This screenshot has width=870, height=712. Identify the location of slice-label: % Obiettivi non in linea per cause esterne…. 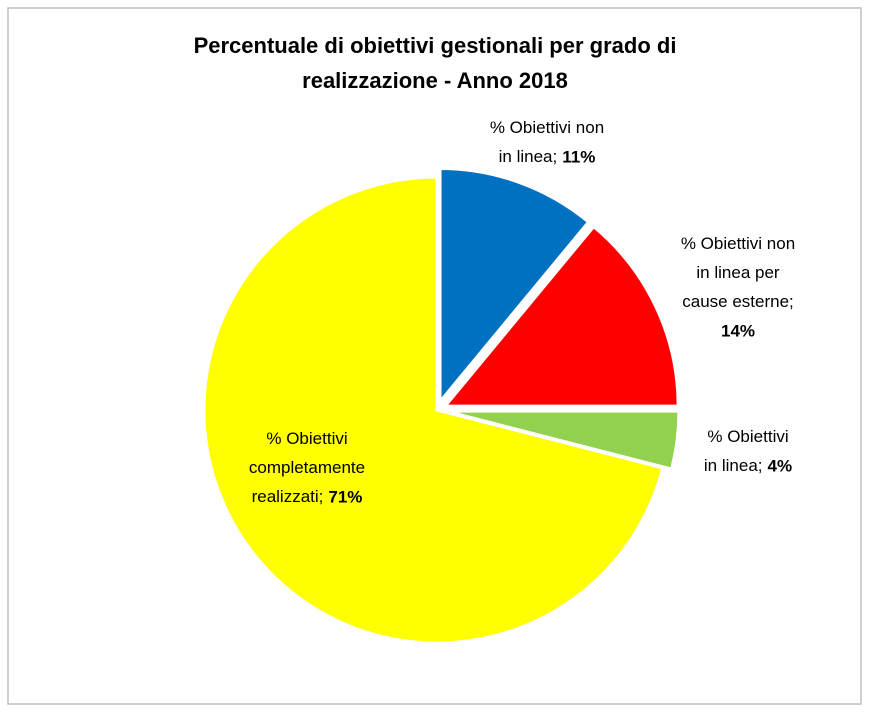
(738, 272).